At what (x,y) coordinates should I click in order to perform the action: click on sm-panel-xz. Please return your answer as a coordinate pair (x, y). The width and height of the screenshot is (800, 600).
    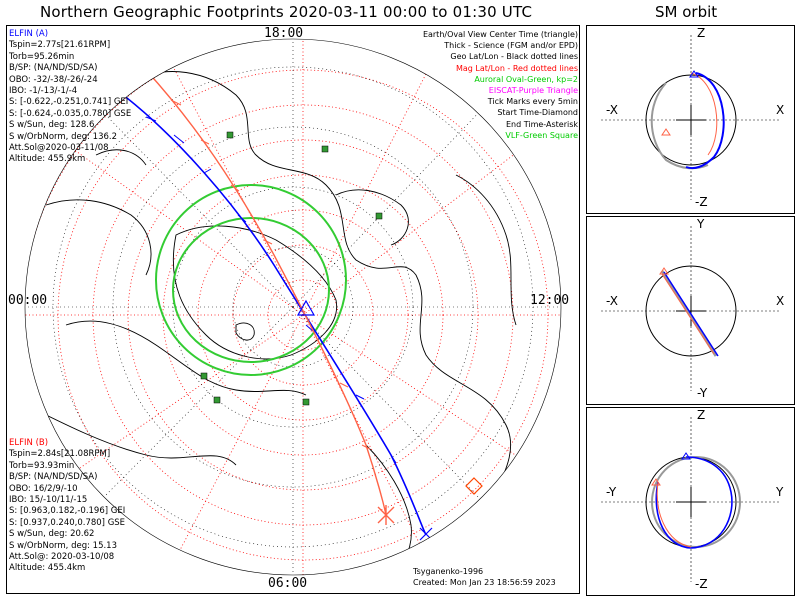
    Looking at the image, I should click on (690, 119).